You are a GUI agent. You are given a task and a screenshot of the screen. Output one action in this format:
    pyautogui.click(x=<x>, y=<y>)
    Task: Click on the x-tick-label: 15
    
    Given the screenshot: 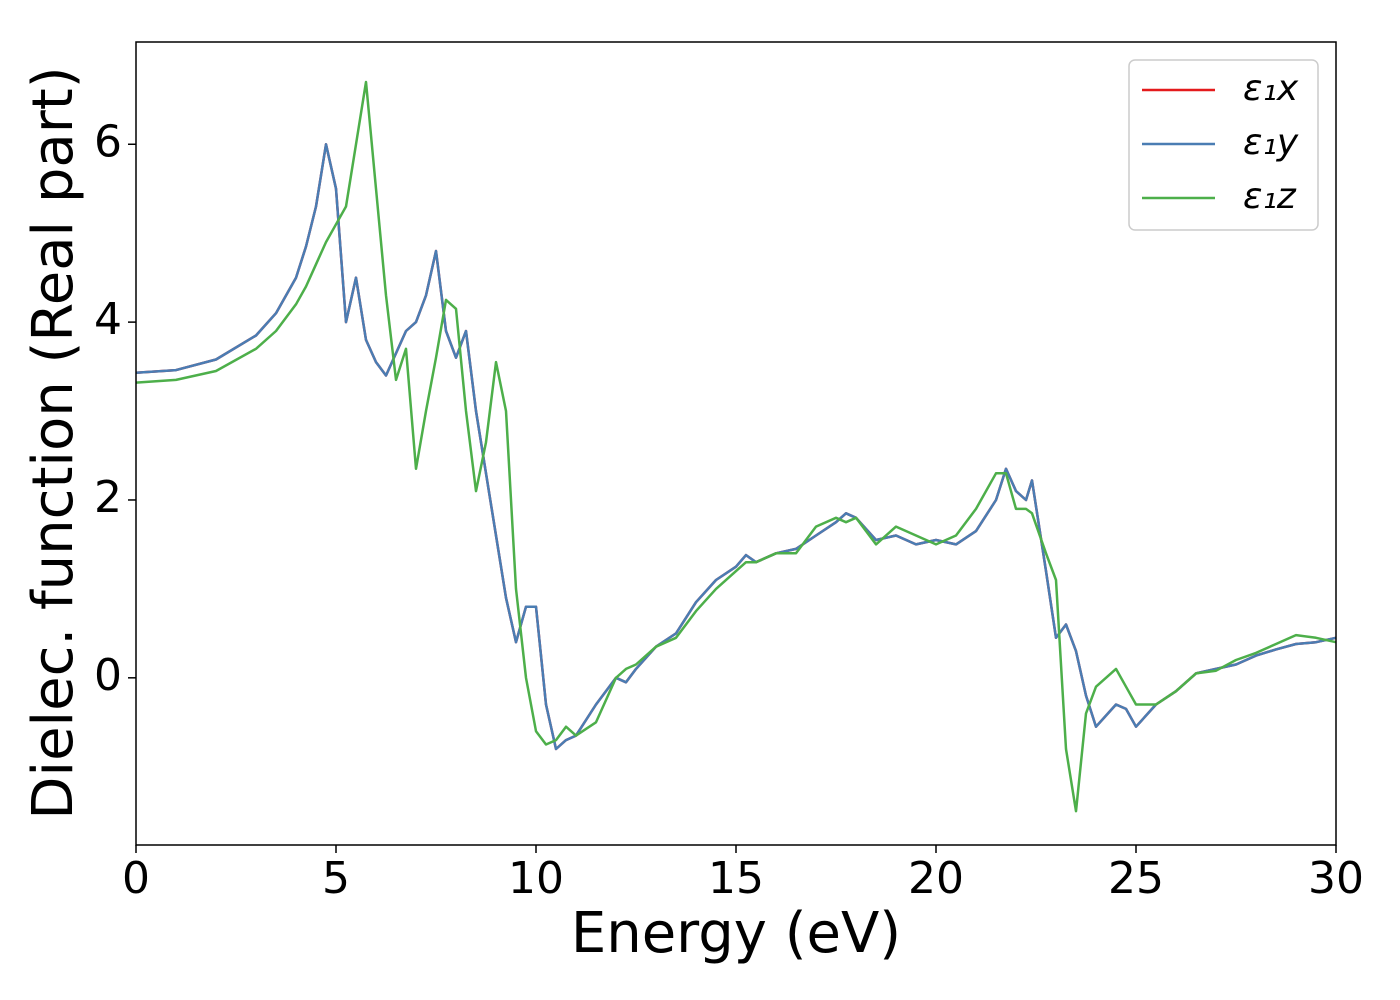 What is the action you would take?
    pyautogui.click(x=736, y=878)
    